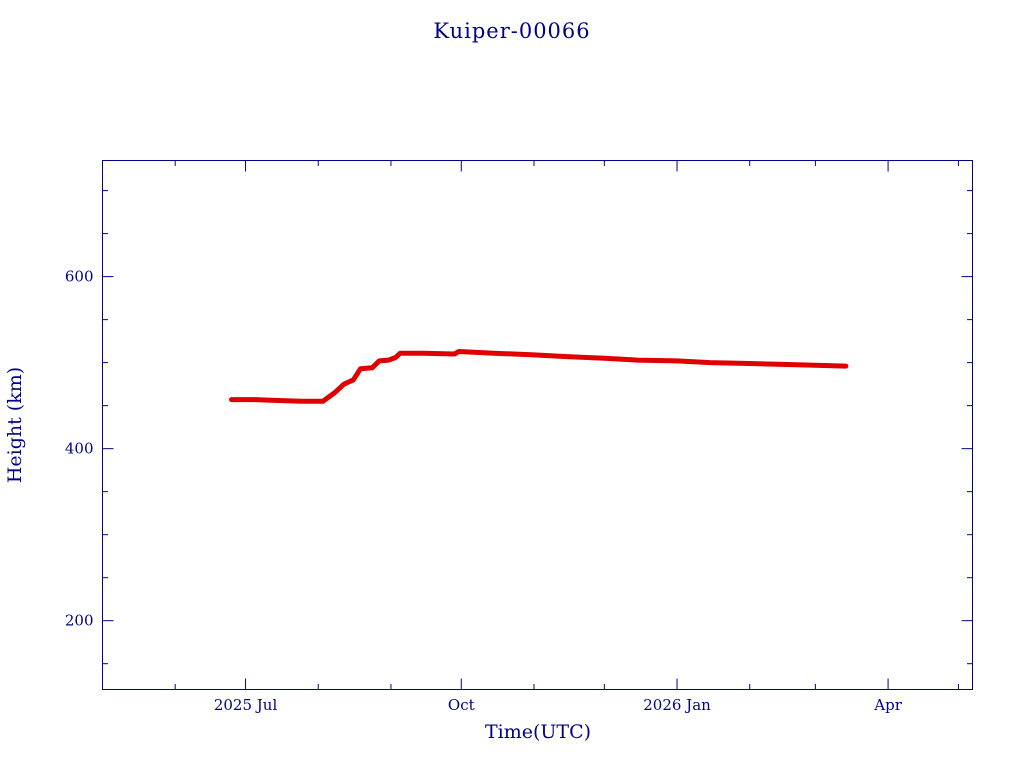  I want to click on y-axis-label: Height (km), so click(15, 425).